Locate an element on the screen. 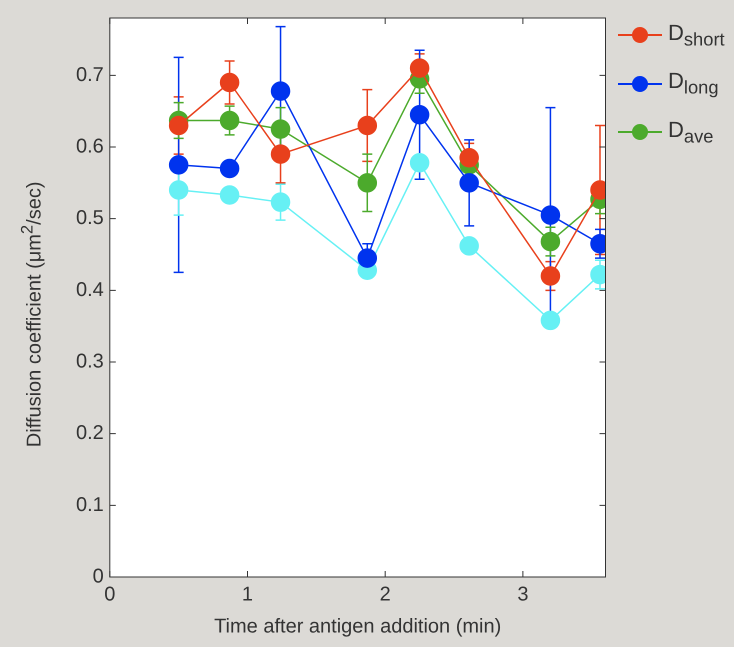  legend-label: D$_{ave}$ is located at coordinates (691, 132).